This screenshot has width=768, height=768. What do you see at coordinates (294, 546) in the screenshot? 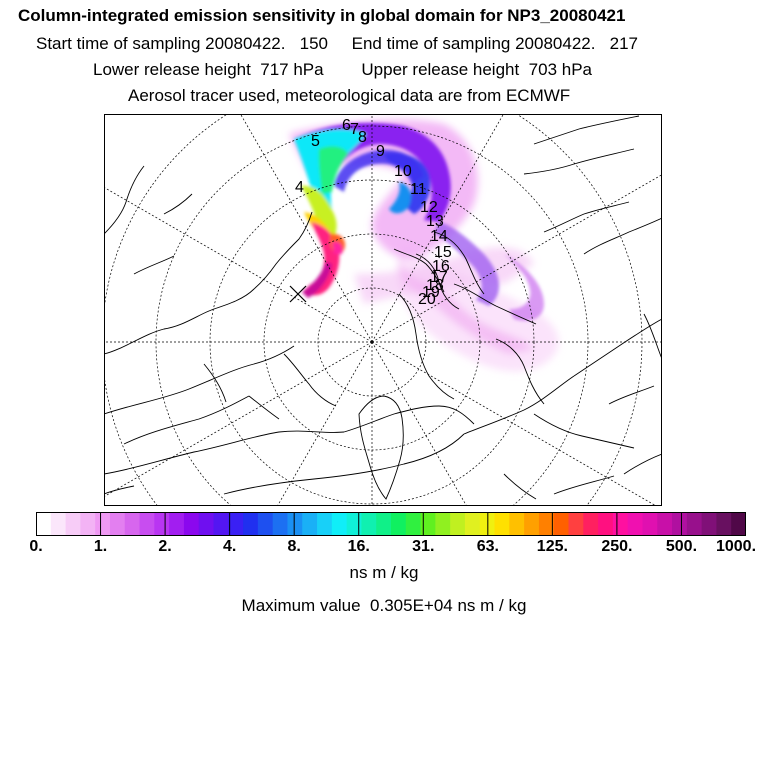
I see `colorbar-tick-label: 8.` at bounding box center [294, 546].